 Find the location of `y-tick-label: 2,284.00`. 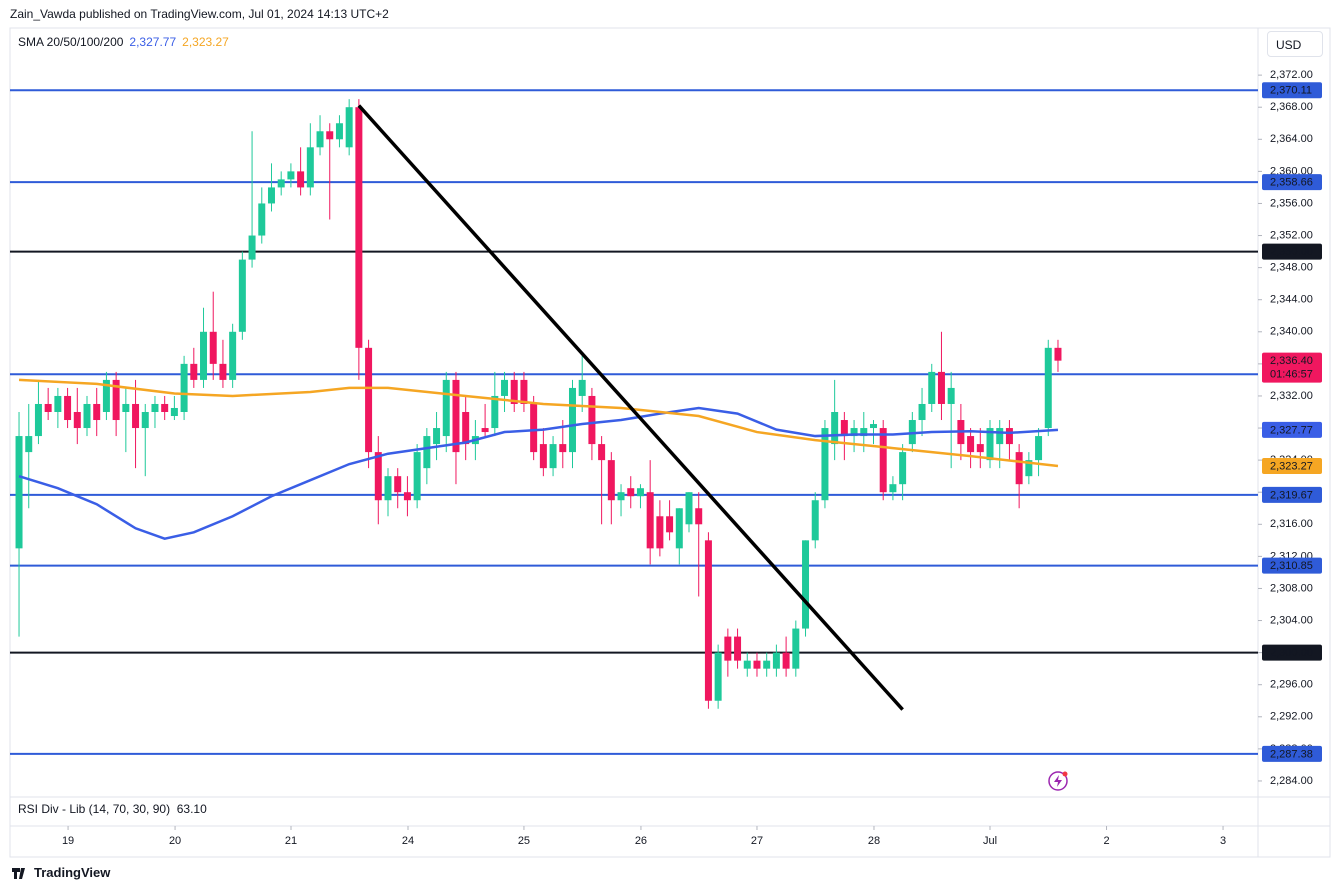

y-tick-label: 2,284.00 is located at coordinates (1291, 781).